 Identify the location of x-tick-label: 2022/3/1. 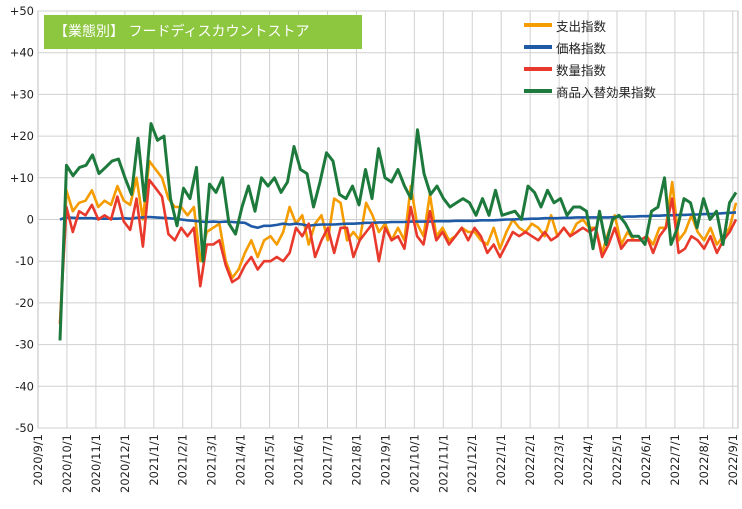
(559, 460).